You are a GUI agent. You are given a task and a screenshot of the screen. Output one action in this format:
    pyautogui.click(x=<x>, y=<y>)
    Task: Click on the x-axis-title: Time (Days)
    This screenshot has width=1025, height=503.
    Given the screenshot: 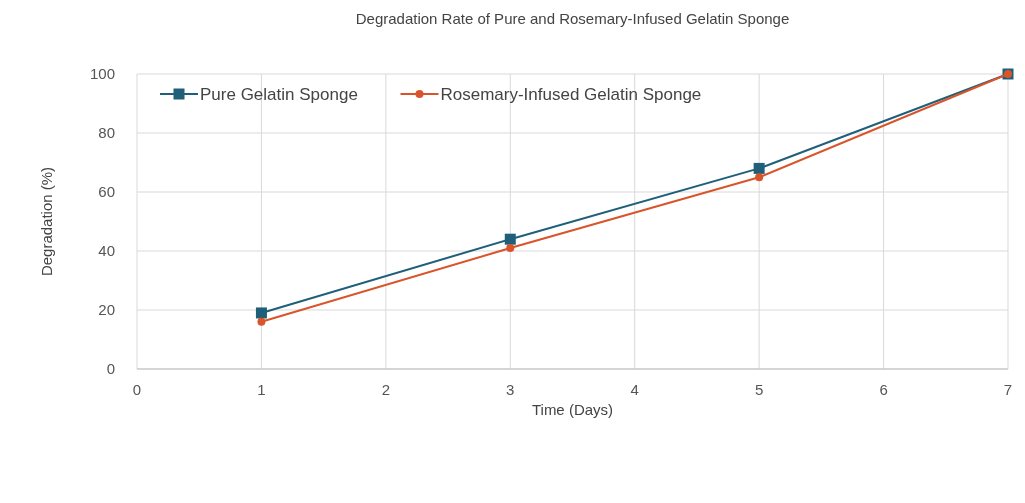 What is the action you would take?
    pyautogui.click(x=572, y=409)
    